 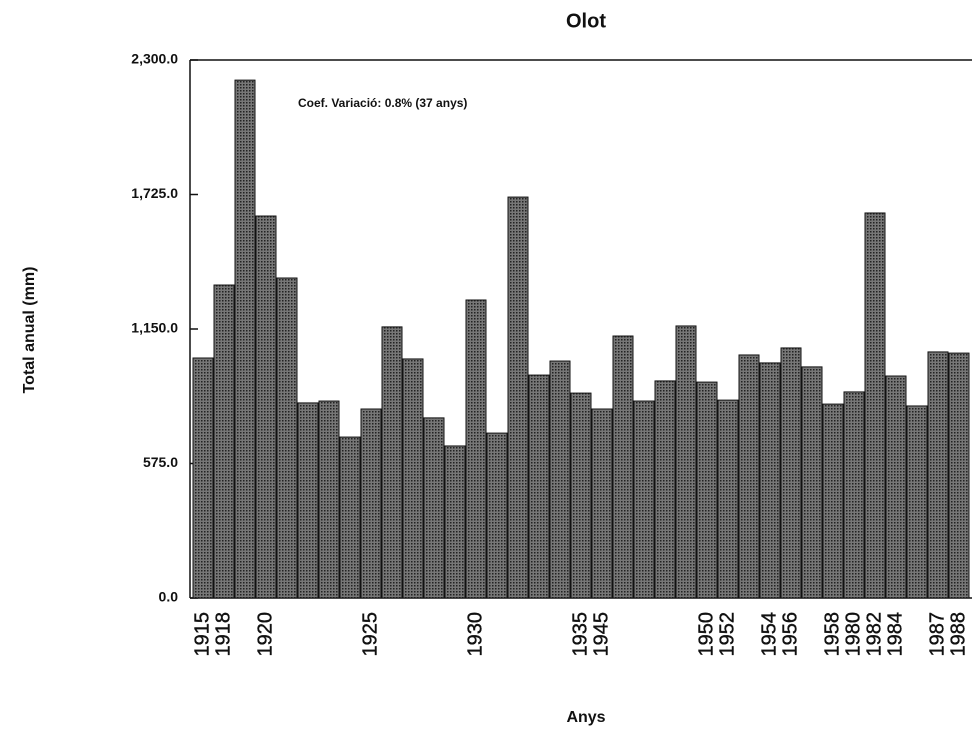 What do you see at coordinates (601, 634) in the screenshot?
I see `x-tick-label: 1945` at bounding box center [601, 634].